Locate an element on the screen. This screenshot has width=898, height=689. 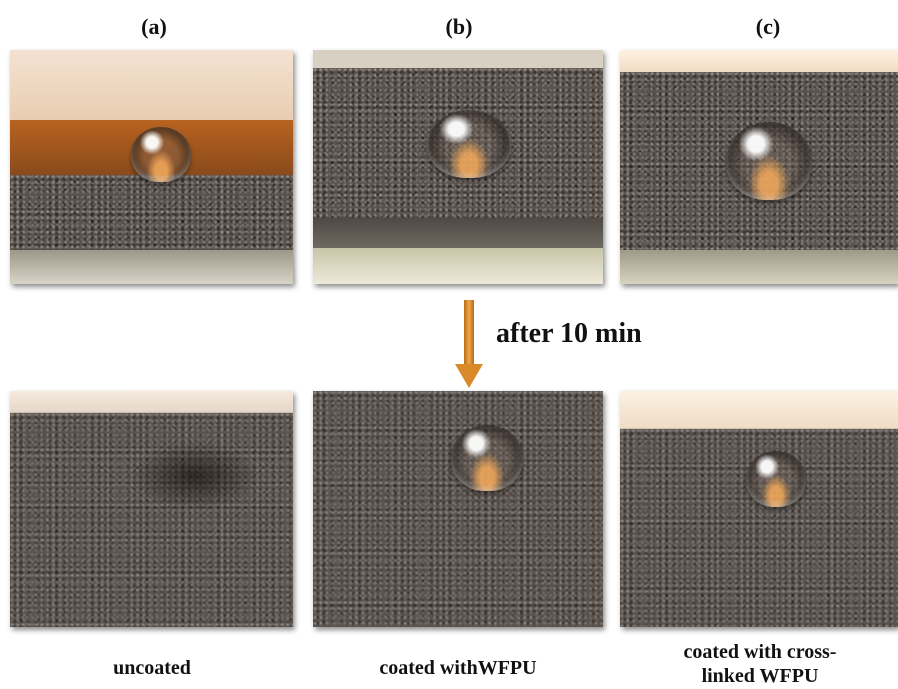
column-label-c: (c) is located at coordinates (768, 26).